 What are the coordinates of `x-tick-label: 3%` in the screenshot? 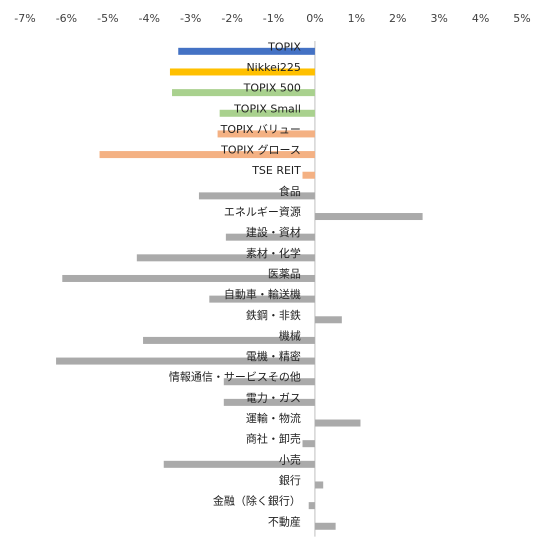 It's located at (438, 18).